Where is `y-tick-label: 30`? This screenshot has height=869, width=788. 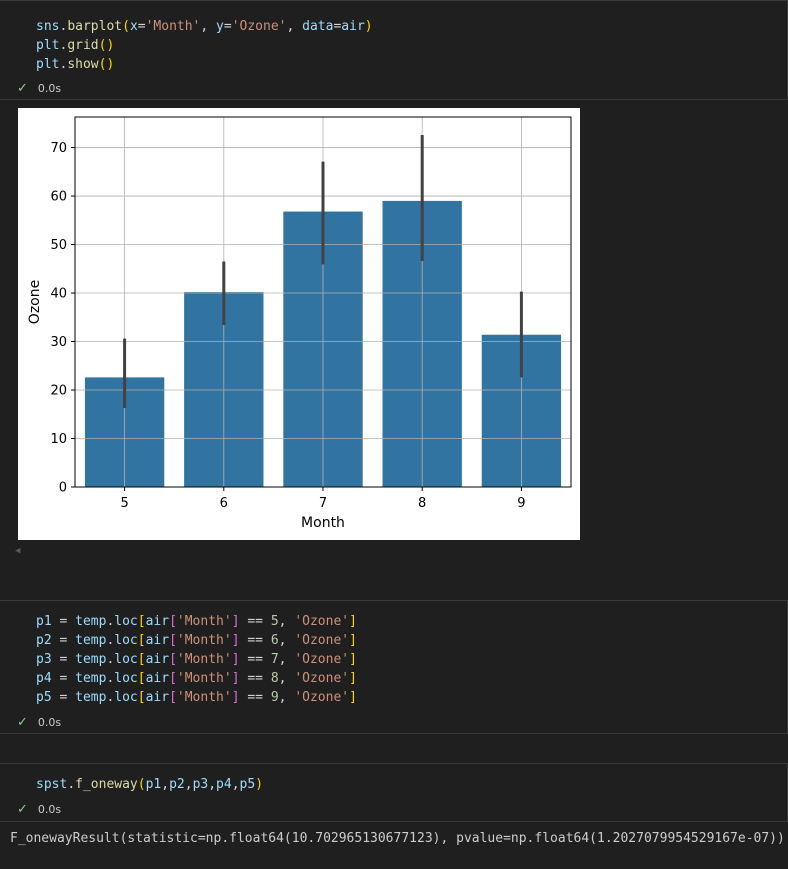 y-tick-label: 30 is located at coordinates (58, 342).